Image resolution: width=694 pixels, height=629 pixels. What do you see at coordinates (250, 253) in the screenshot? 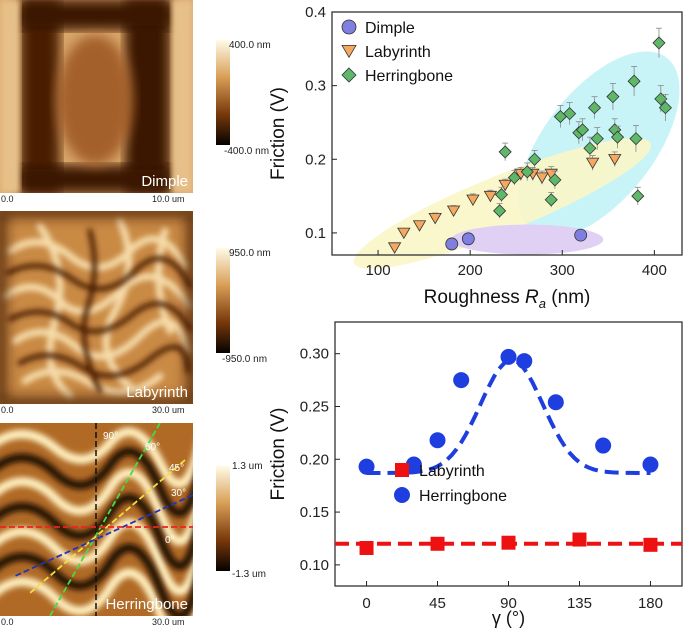
I see `colorbar-labyrinth-max: 950.0 nm` at bounding box center [250, 253].